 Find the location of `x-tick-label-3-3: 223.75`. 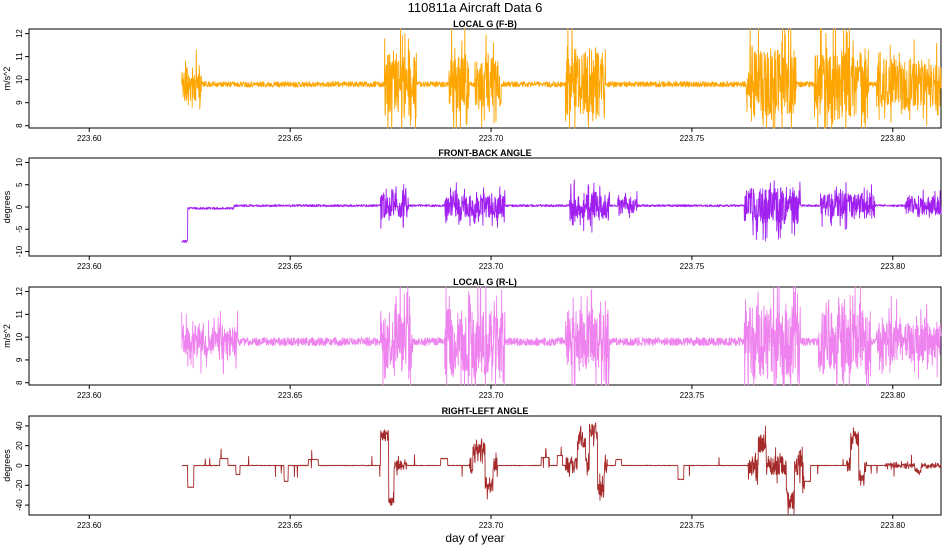

x-tick-label-3-3: 223.75 is located at coordinates (692, 525).